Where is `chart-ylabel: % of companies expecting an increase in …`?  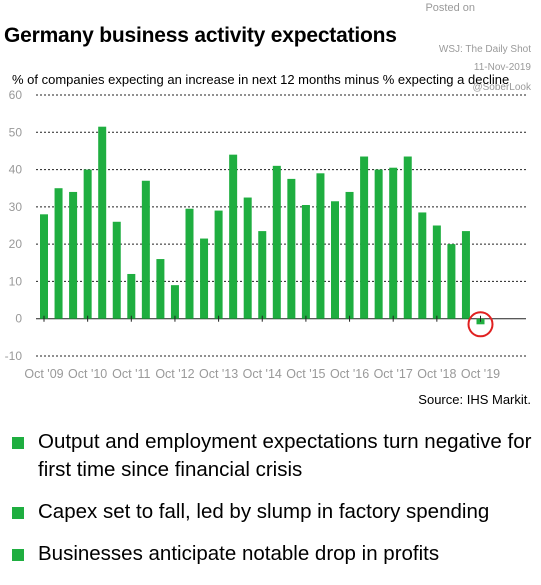 chart-ylabel: % of companies expecting an increase in … is located at coordinates (261, 79).